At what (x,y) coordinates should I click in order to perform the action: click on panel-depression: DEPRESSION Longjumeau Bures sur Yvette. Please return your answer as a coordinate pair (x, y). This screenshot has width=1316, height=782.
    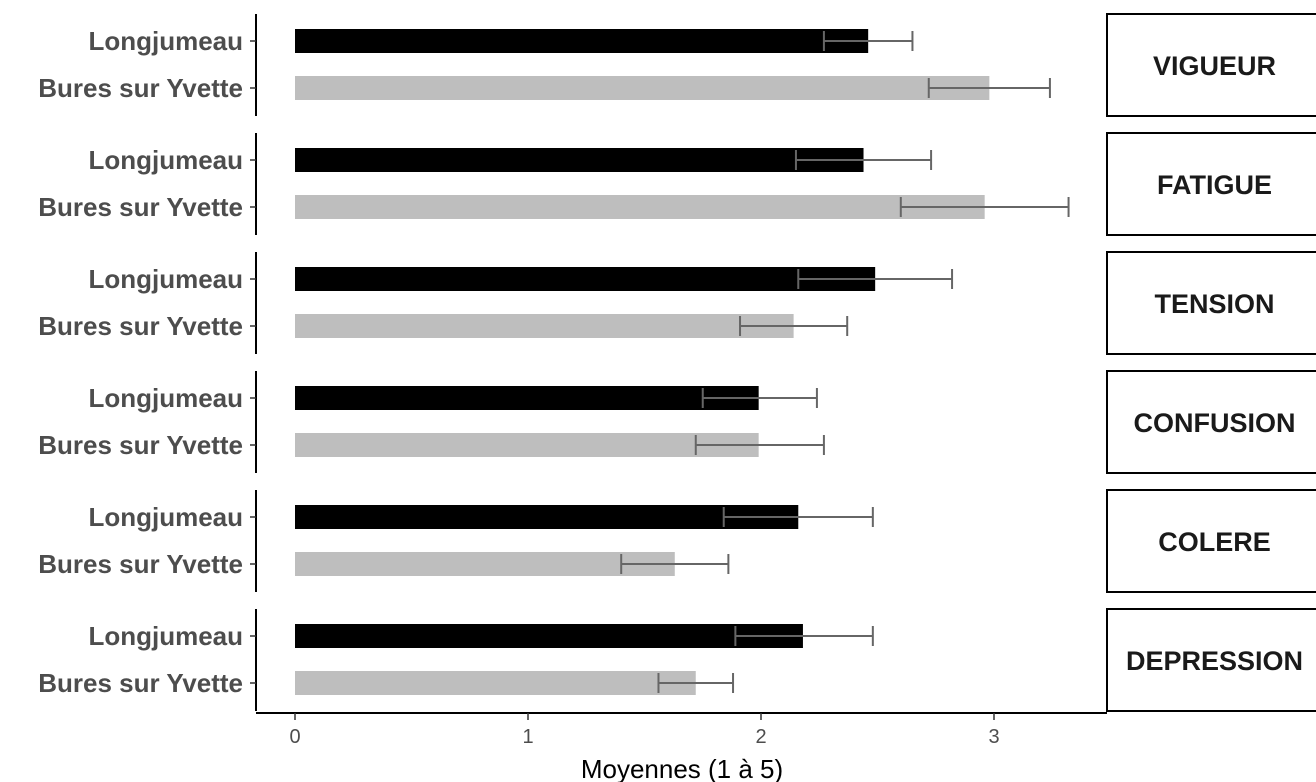
    Looking at the image, I should click on (677, 660).